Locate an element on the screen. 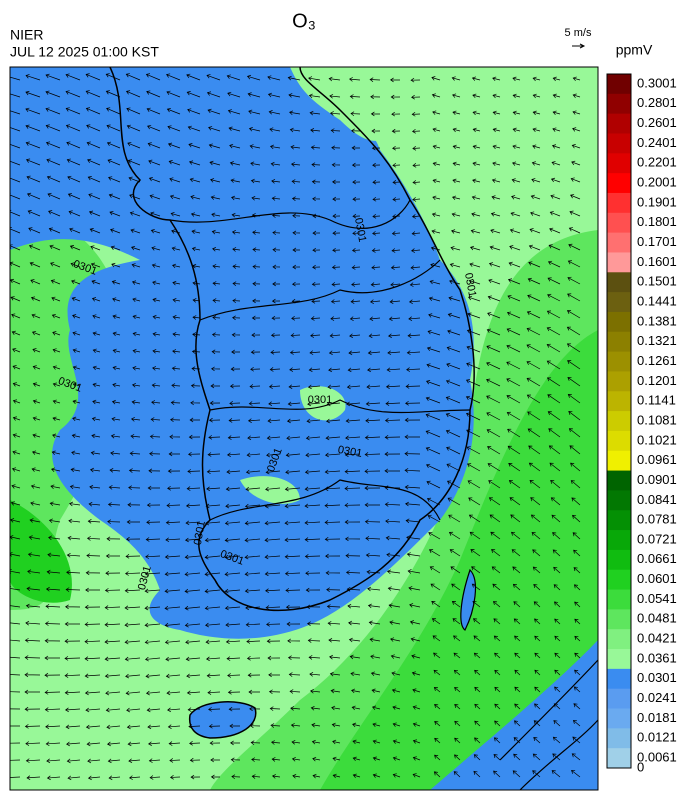 The image size is (692, 803). contour-label: 0301 is located at coordinates (320, 400).